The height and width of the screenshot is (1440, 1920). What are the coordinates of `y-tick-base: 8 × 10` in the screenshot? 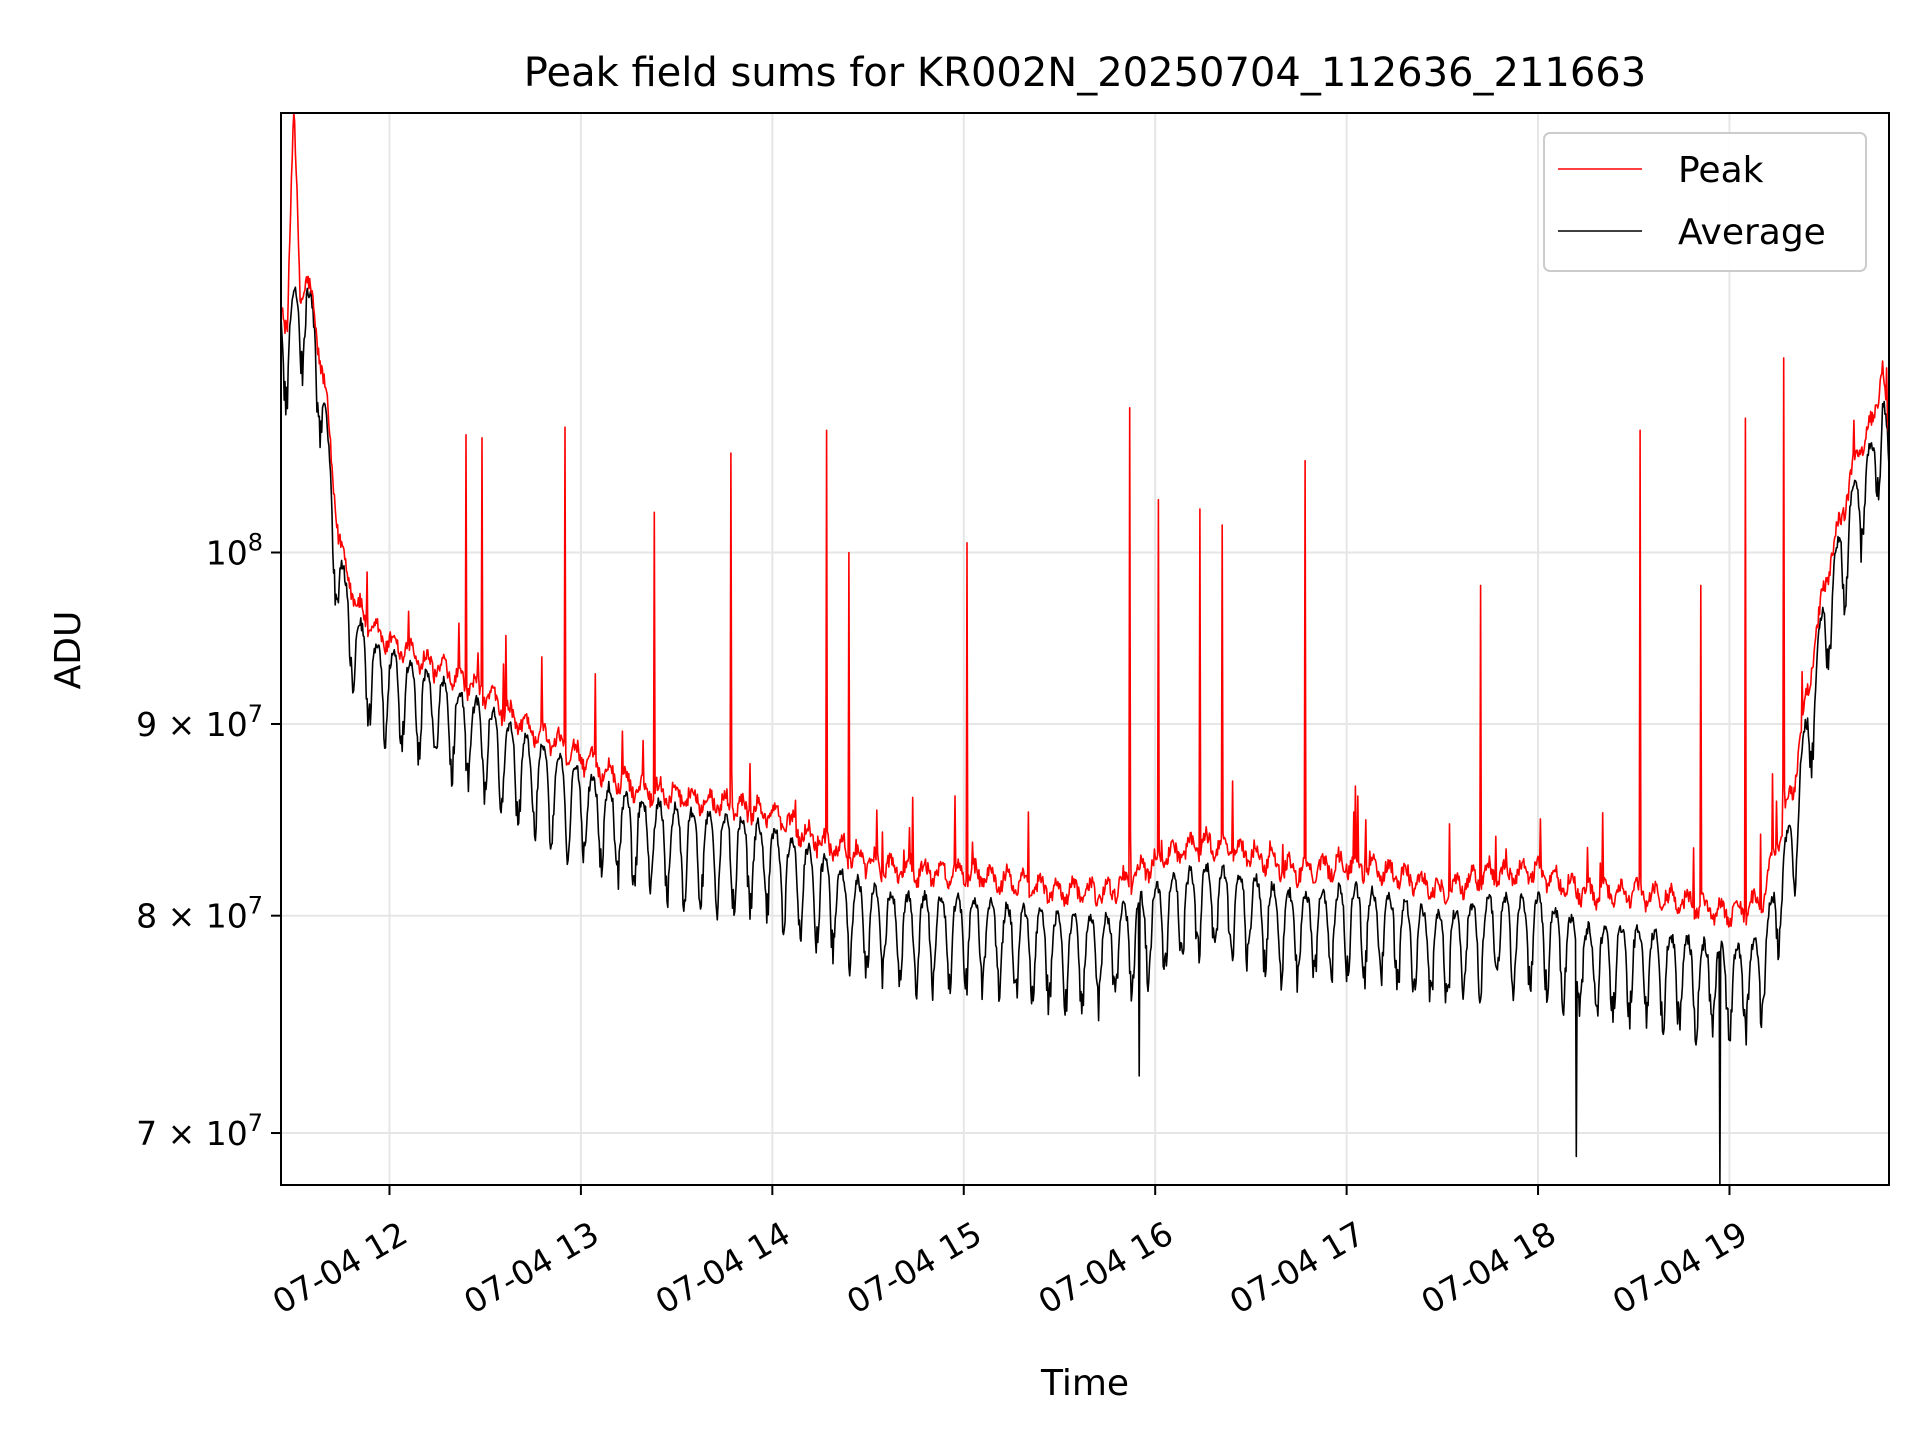 It's located at (192, 916).